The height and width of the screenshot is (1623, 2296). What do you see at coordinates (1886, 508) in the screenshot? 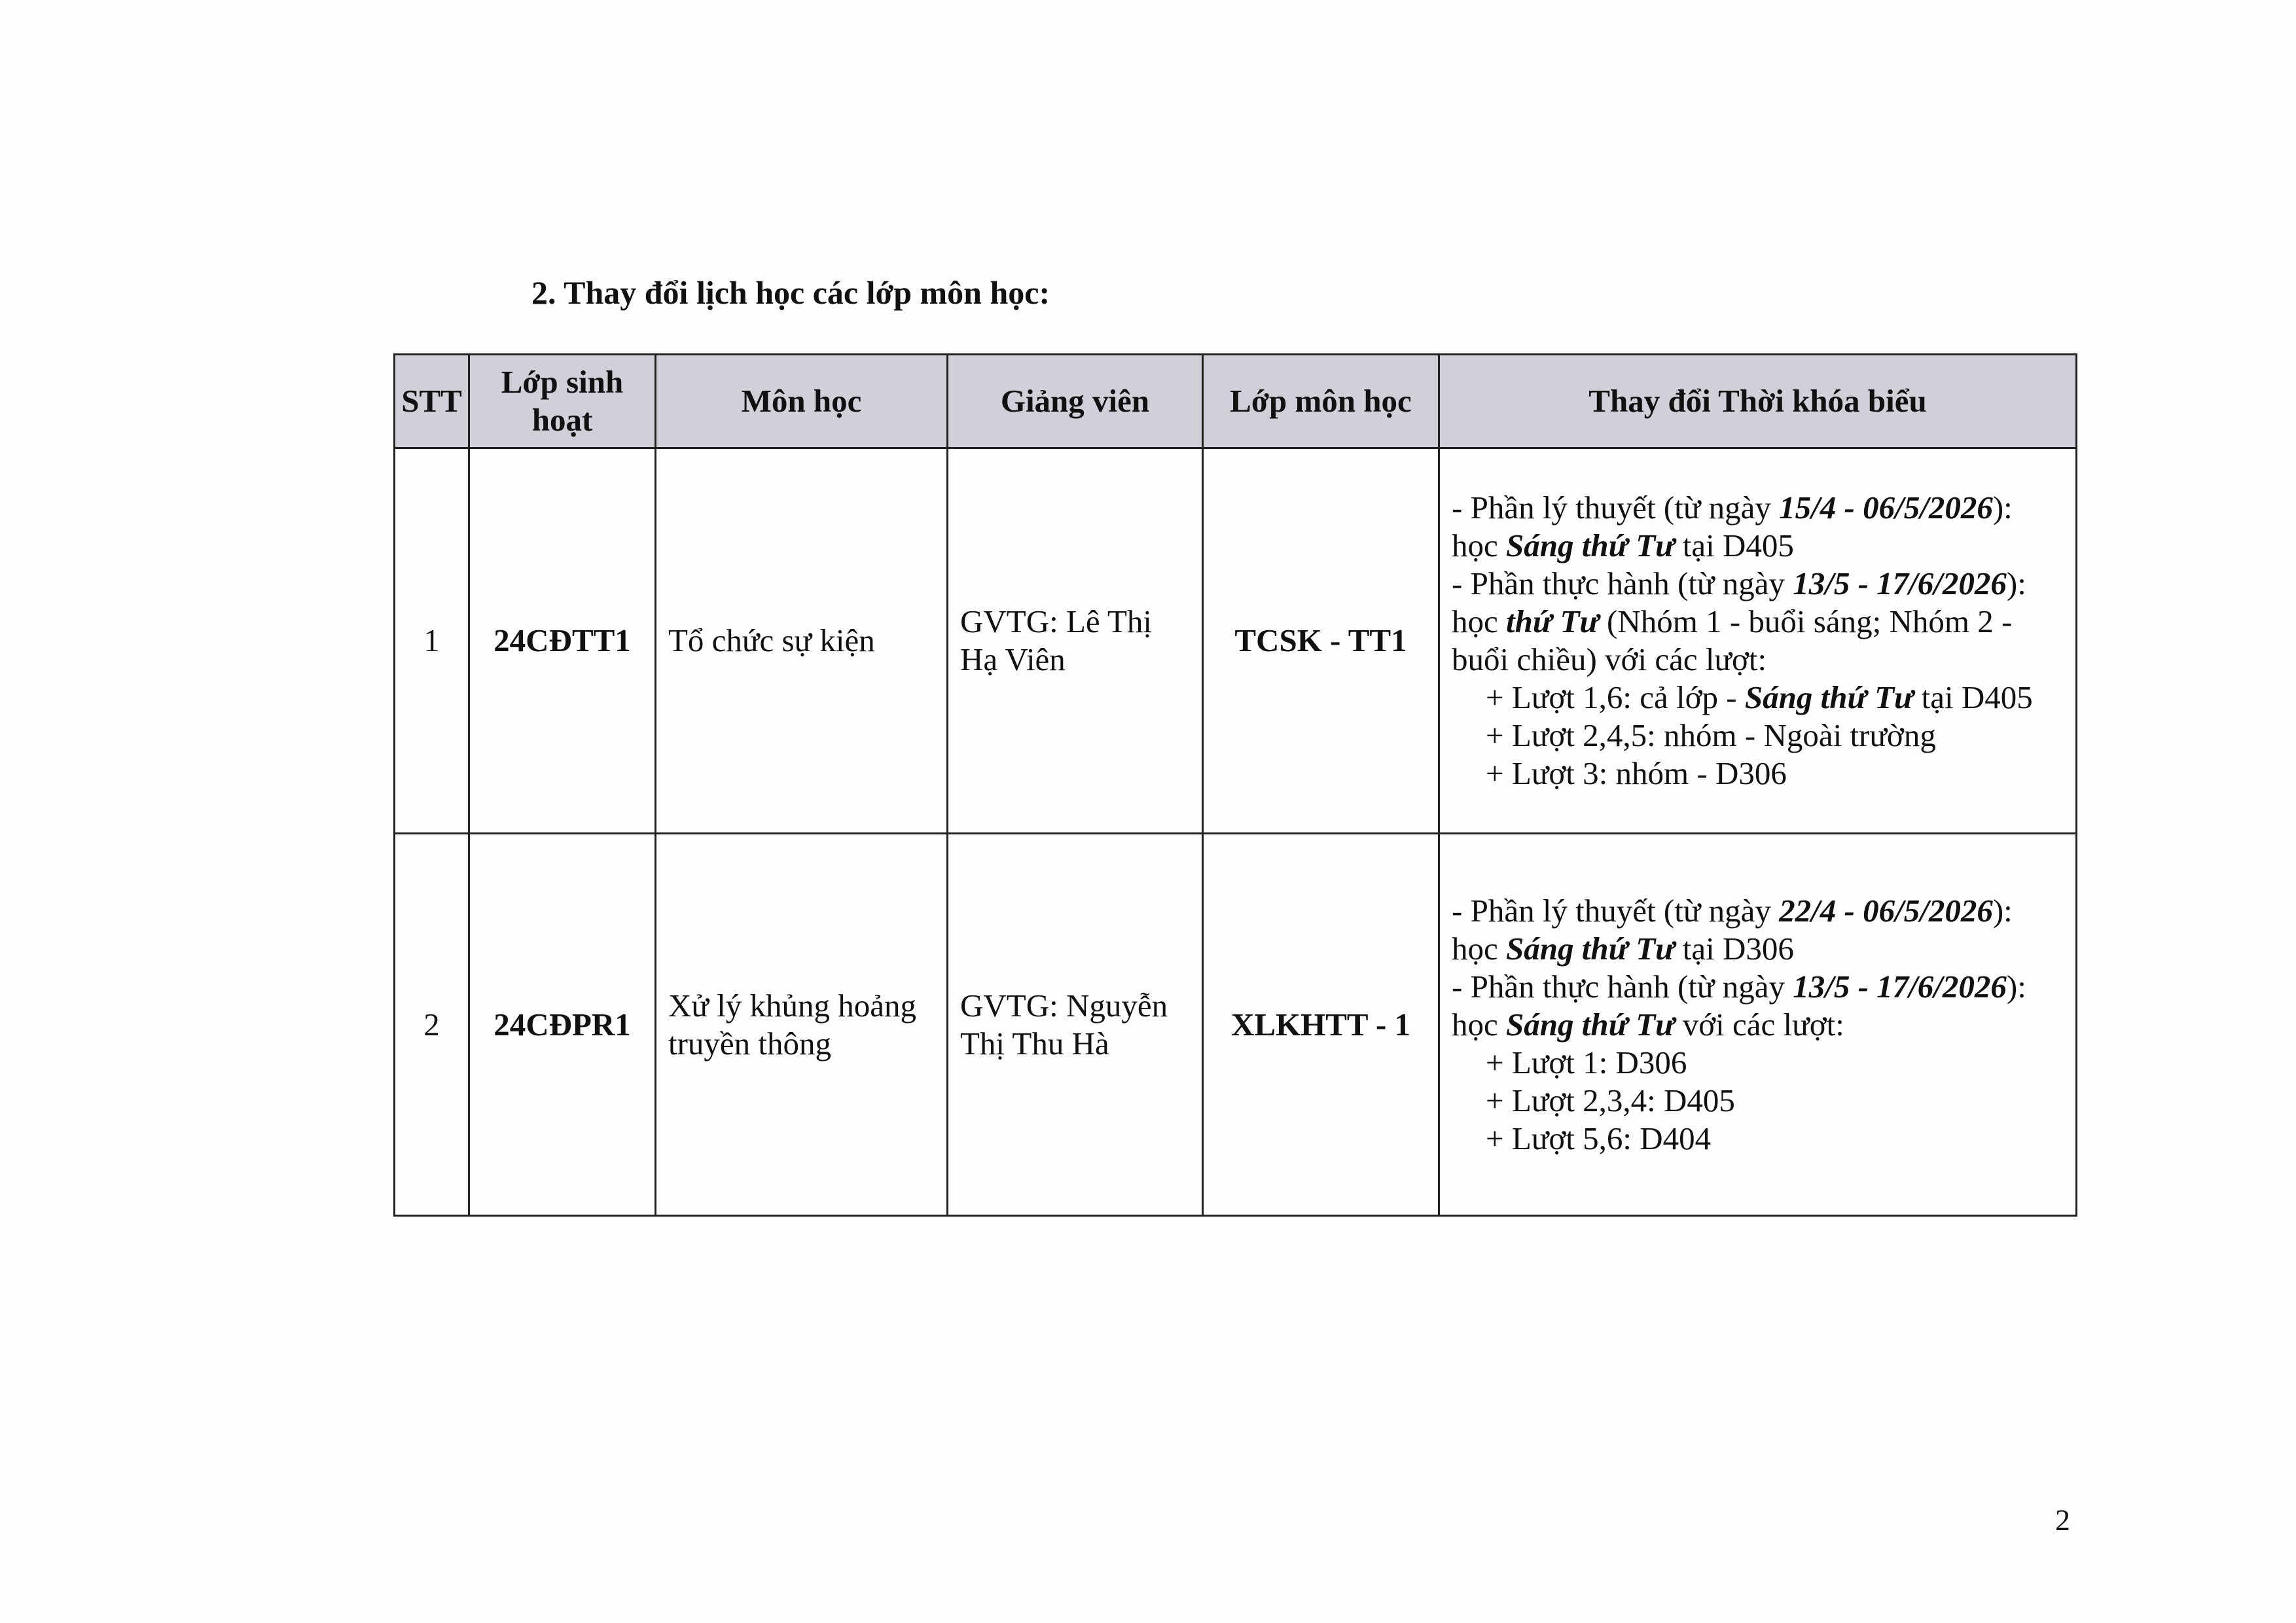
I see `schedule-emphasis: 15/4 - 06/5/2026` at bounding box center [1886, 508].